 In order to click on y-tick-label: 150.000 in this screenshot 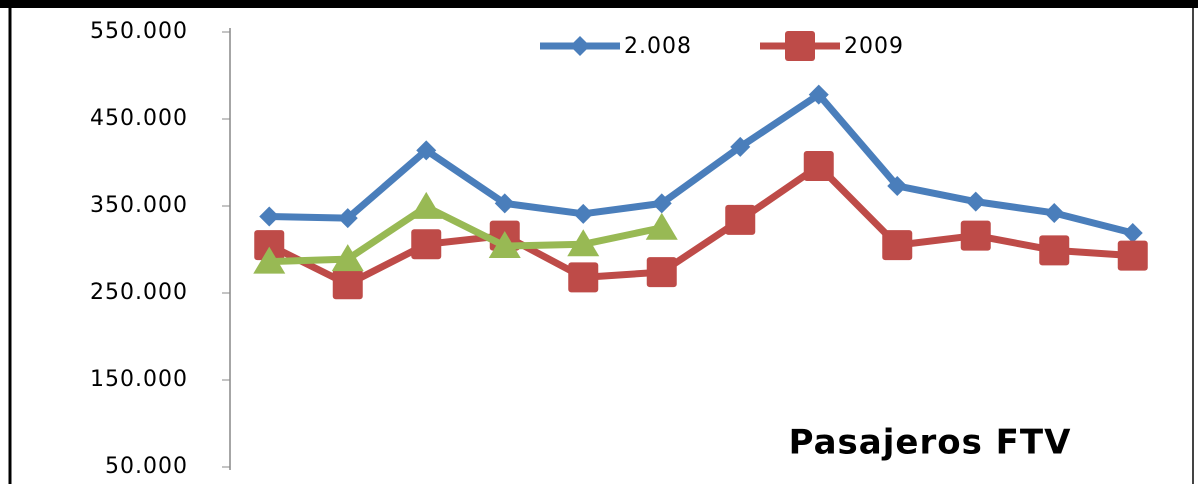, I will do `click(139, 379)`.